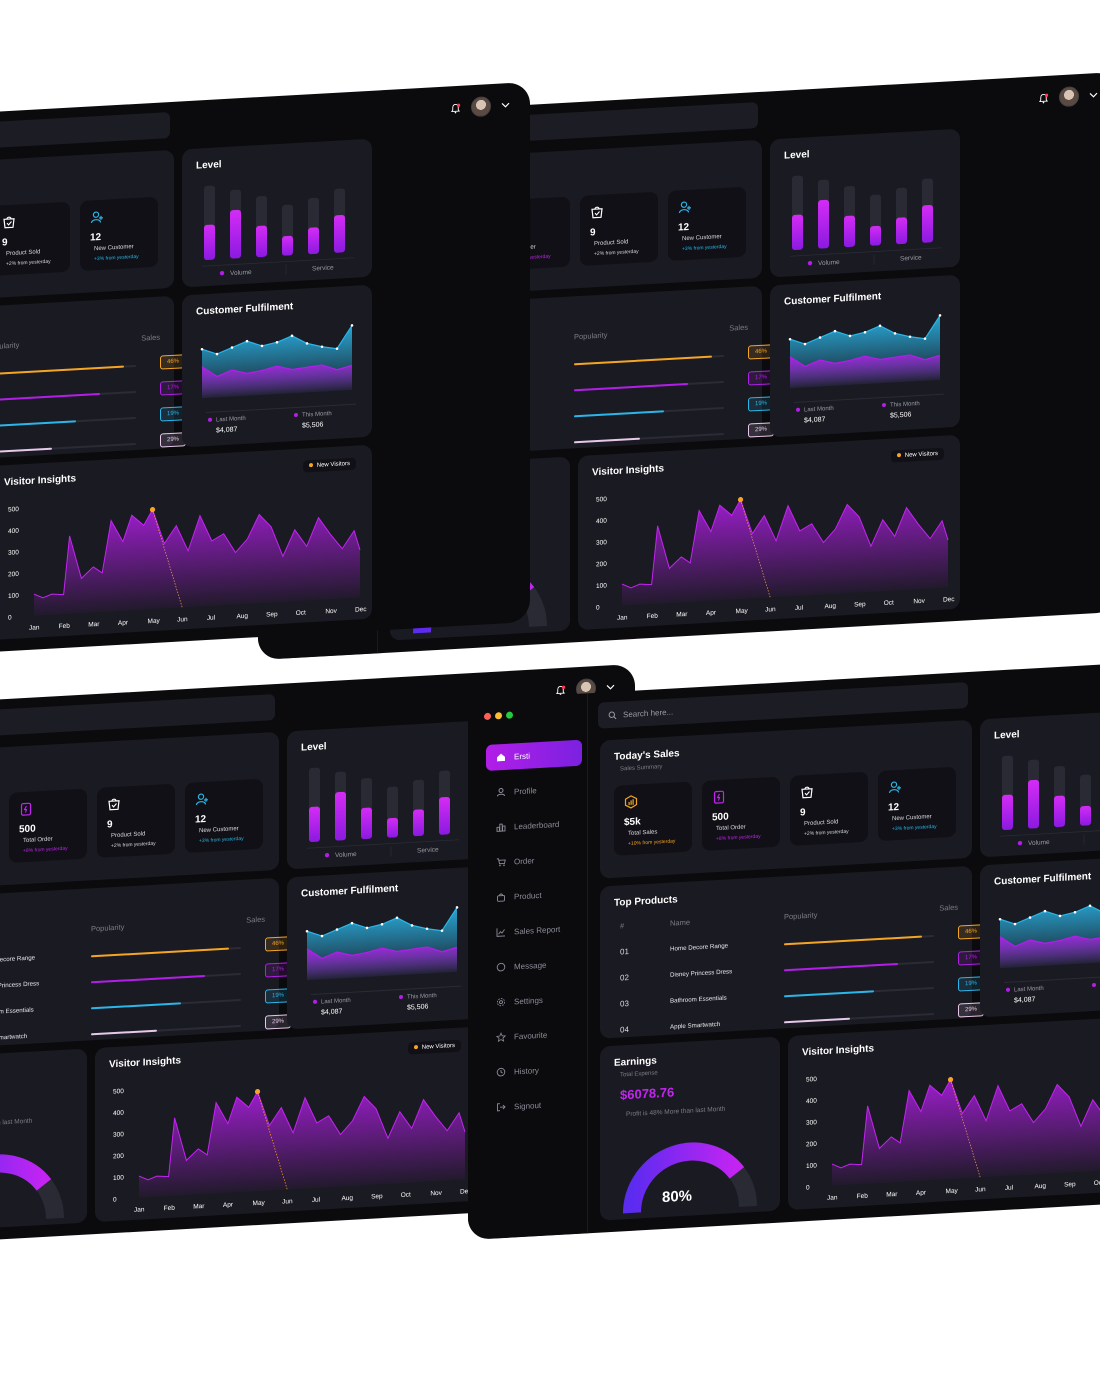 This screenshot has width=1100, height=1400. I want to click on legend-volume-dot, so click(222, 273).